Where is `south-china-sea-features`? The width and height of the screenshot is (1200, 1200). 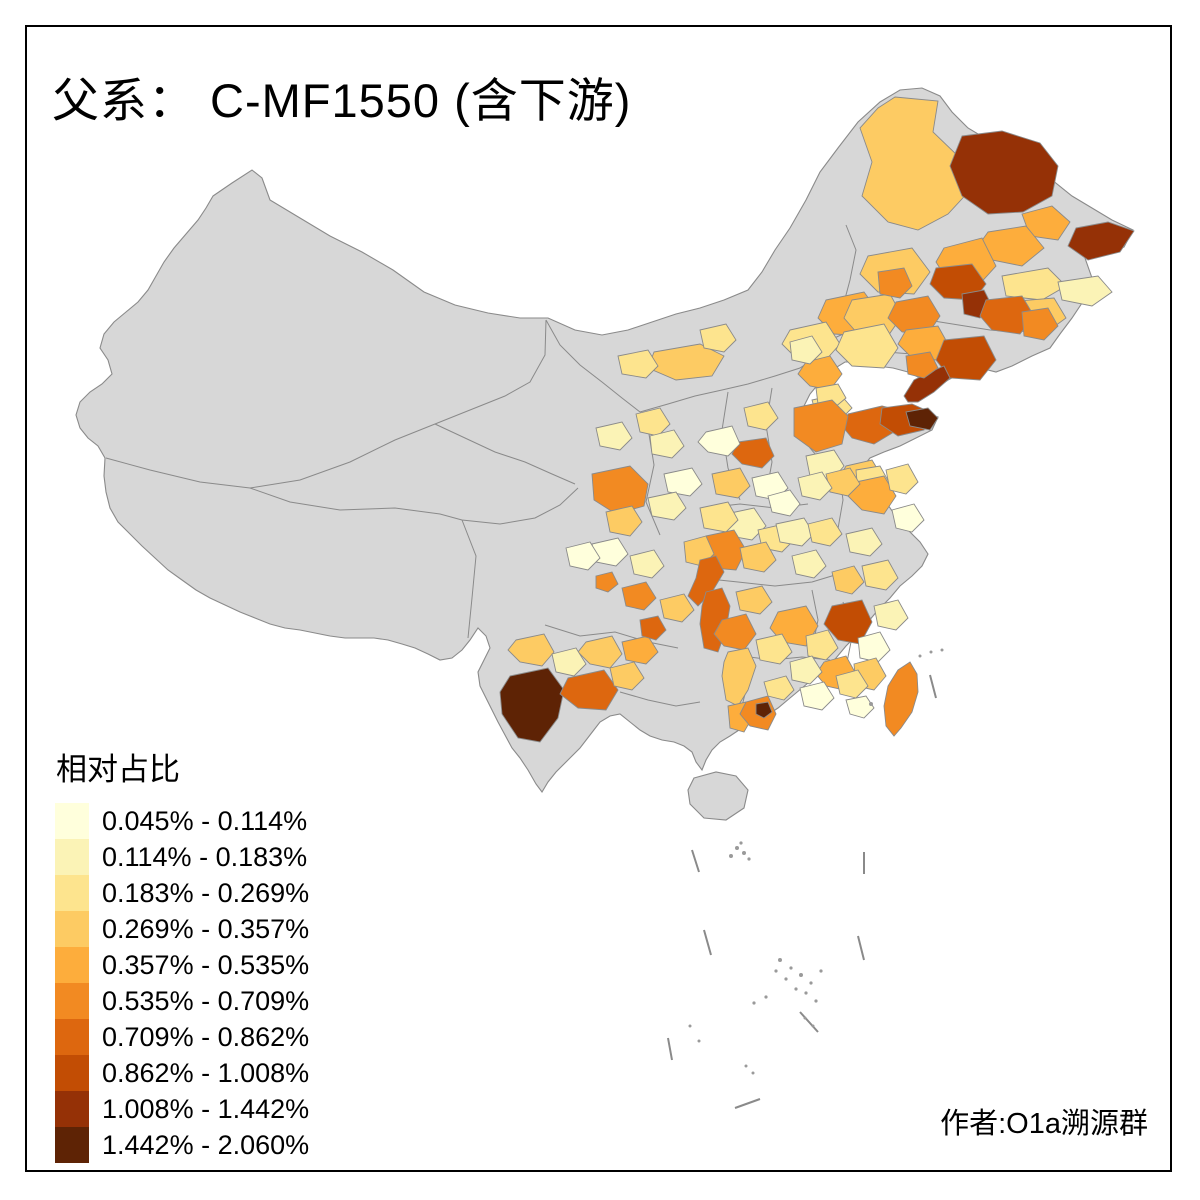
south-china-sea-features is located at coordinates (805, 878).